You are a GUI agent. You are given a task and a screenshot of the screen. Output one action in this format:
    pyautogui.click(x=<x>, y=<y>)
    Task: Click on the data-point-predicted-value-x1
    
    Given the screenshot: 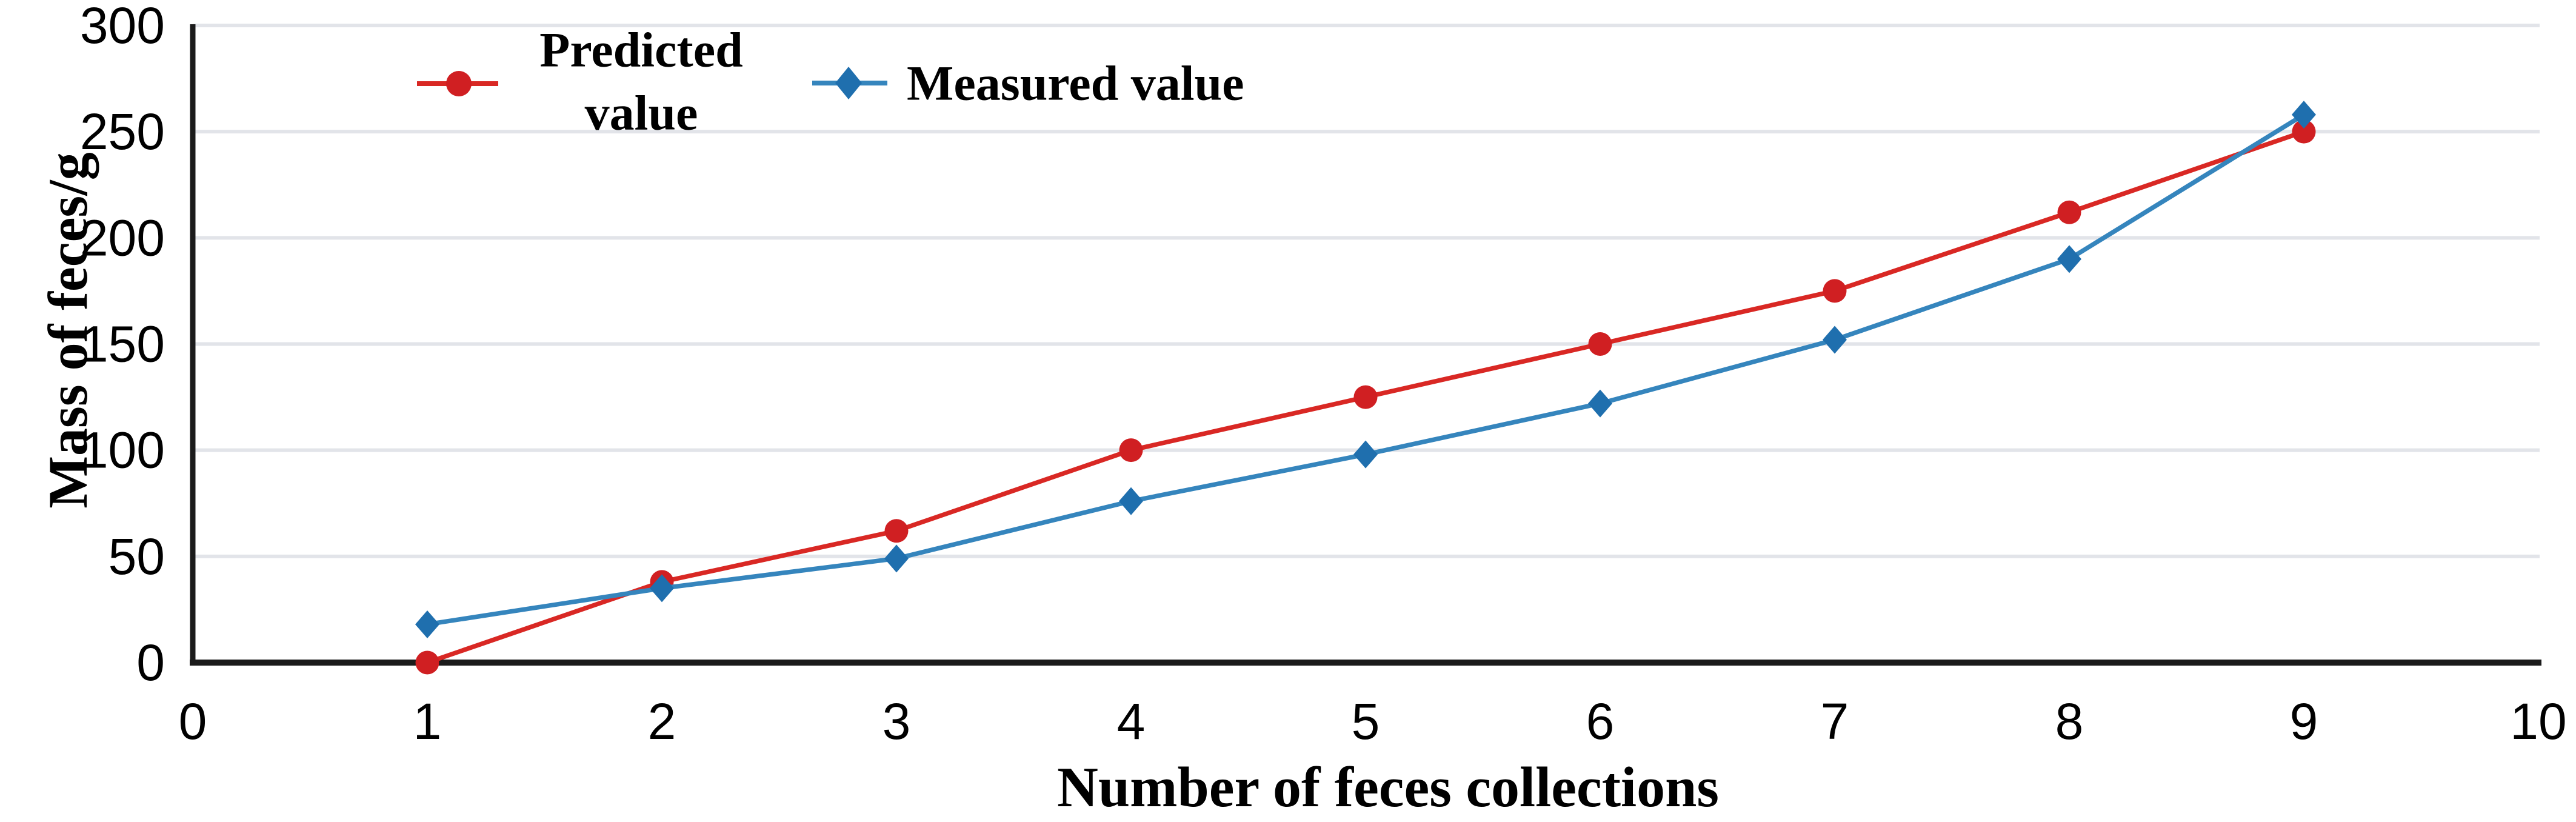 What is the action you would take?
    pyautogui.click(x=427, y=663)
    